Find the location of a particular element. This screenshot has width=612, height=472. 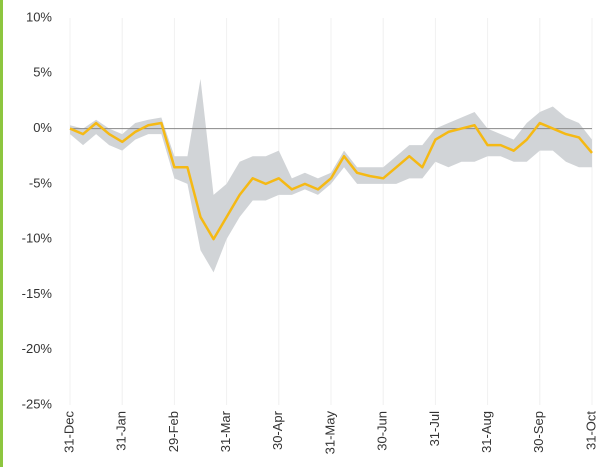

x-tick-label: 31-Aug is located at coordinates (486, 432).